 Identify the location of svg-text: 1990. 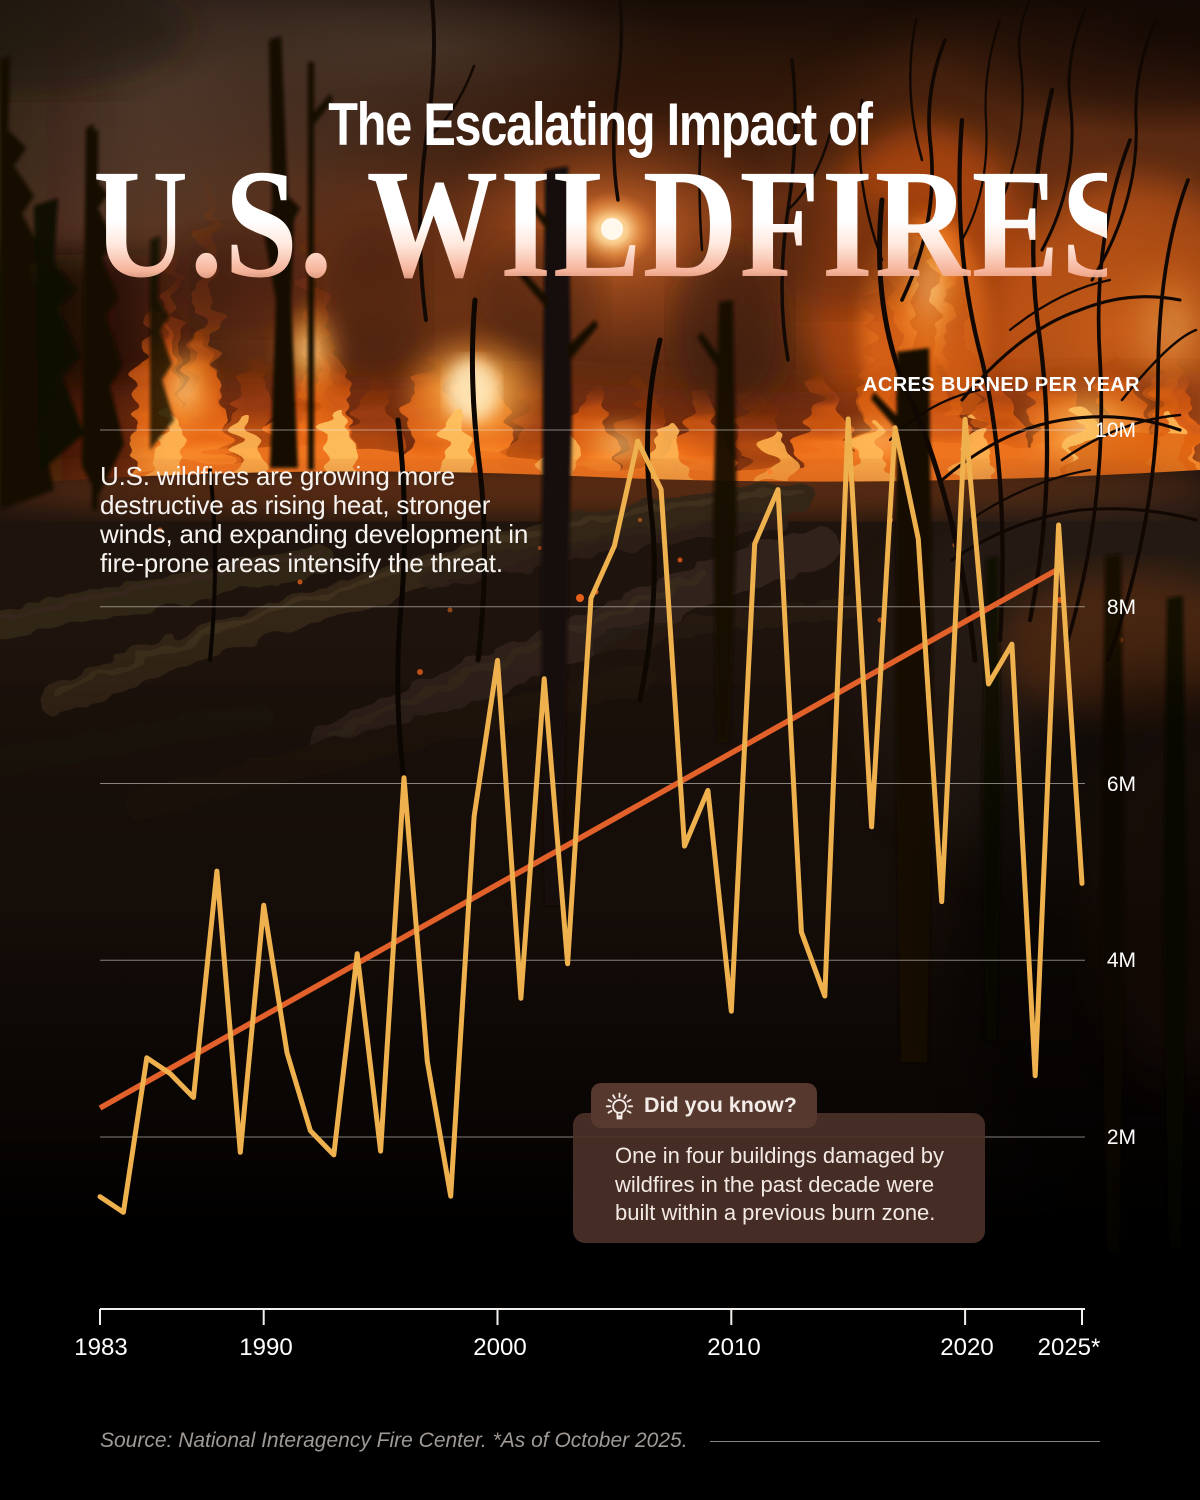
(265, 1347).